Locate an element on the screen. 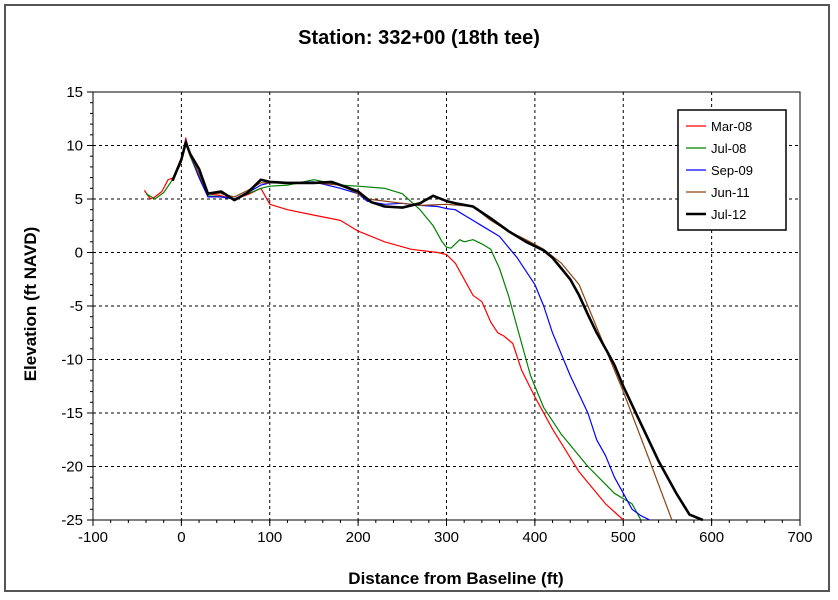  x-tick-label: 300 is located at coordinates (446, 537).